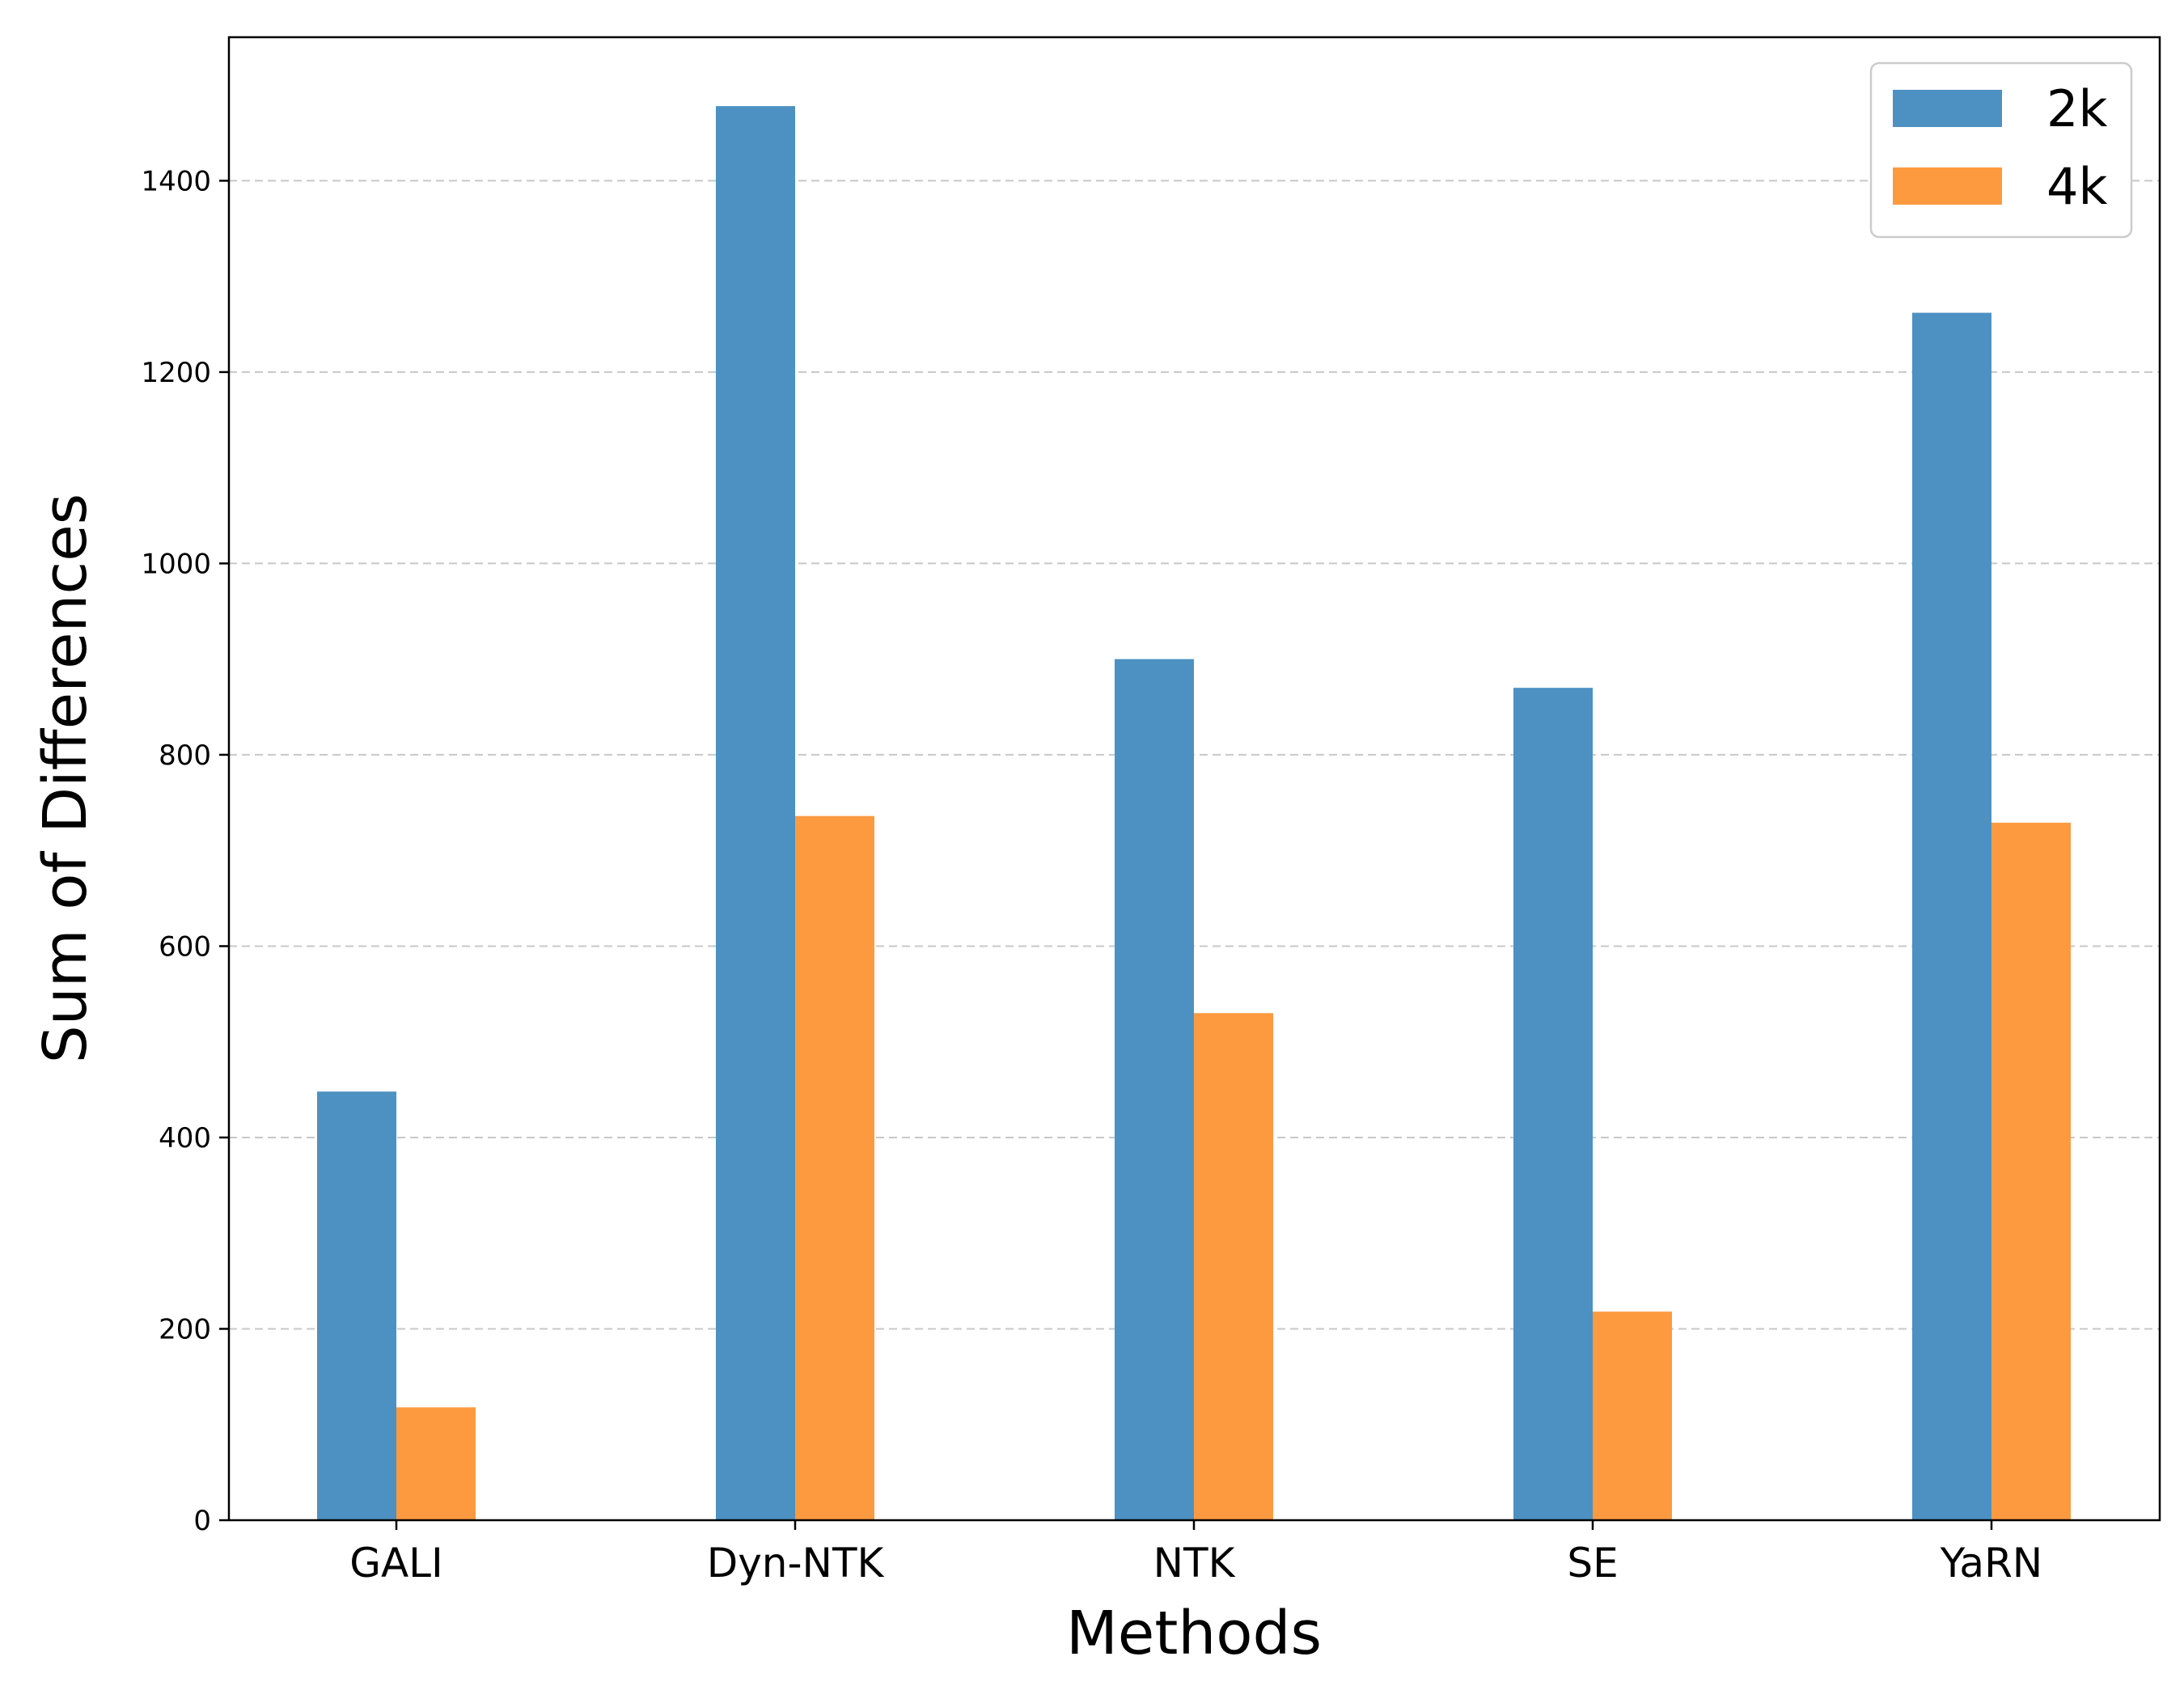 The width and height of the screenshot is (2184, 1699). What do you see at coordinates (176, 564) in the screenshot?
I see `y-tick-label: 1000` at bounding box center [176, 564].